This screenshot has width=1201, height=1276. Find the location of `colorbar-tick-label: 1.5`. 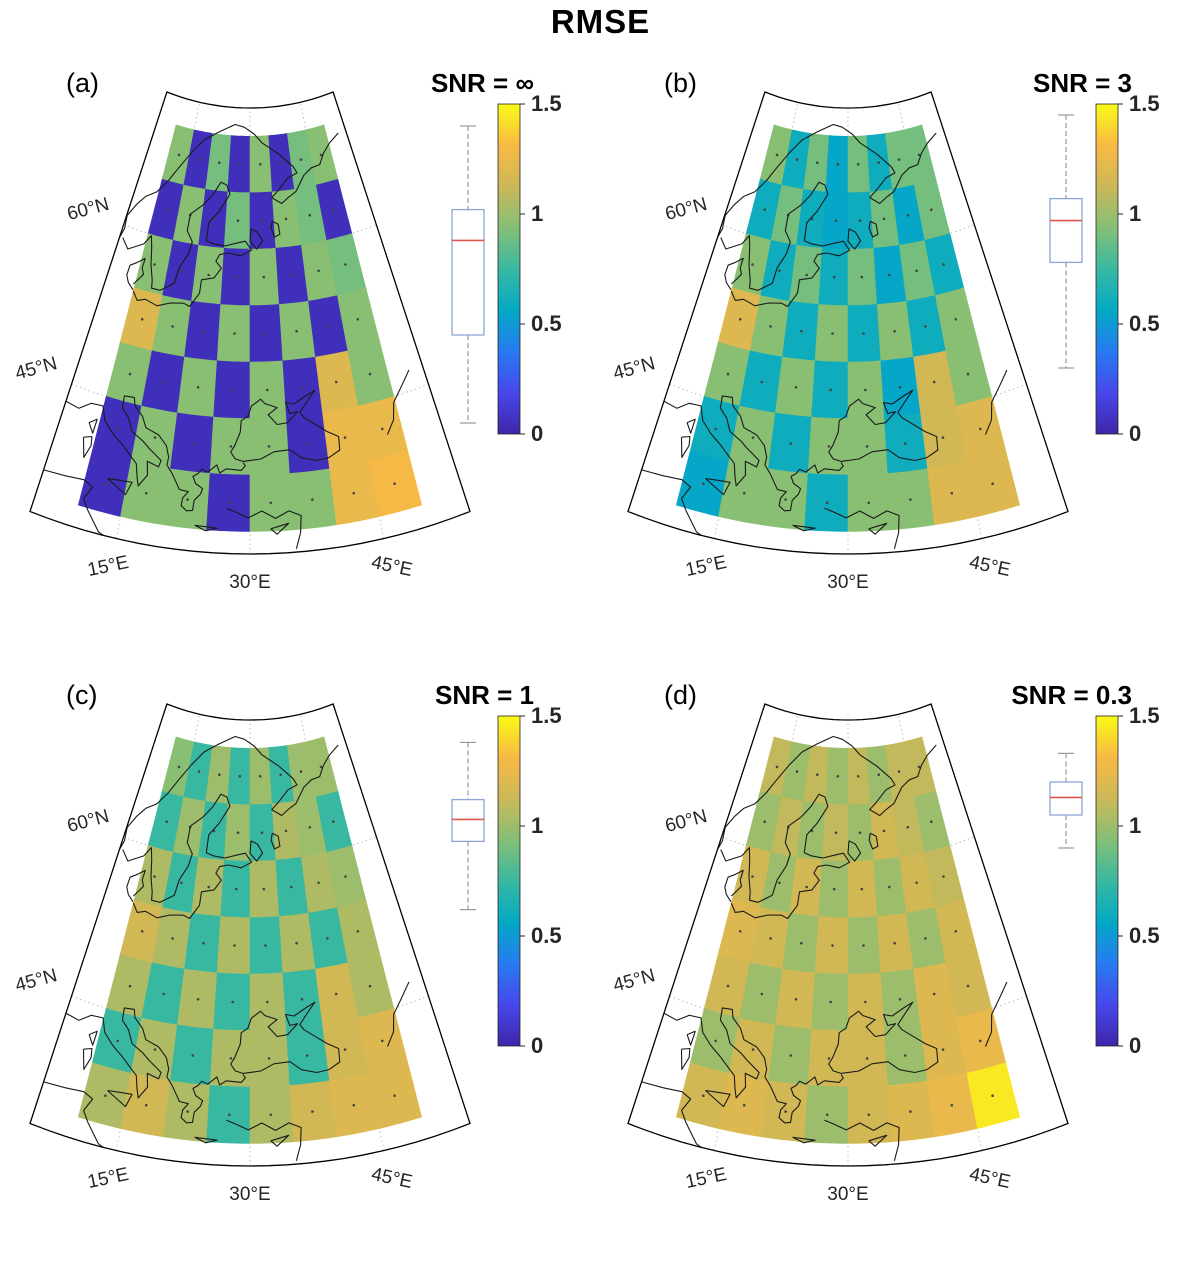

colorbar-tick-label: 1.5 is located at coordinates (1144, 715).